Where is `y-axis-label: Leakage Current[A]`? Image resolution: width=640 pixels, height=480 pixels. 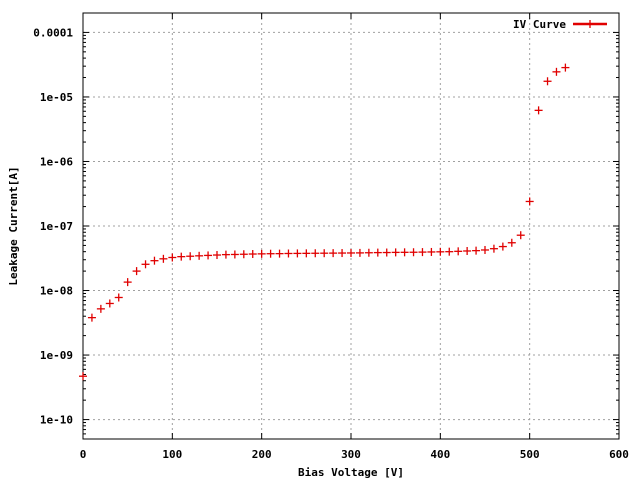 y-axis-label: Leakage Current[A] is located at coordinates (13, 225).